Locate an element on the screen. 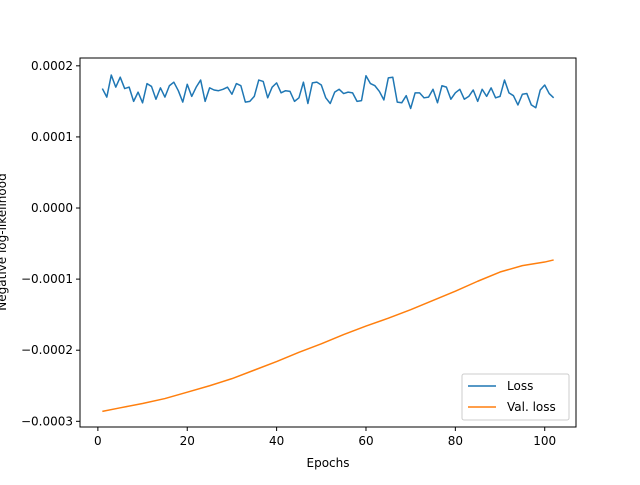 Image resolution: width=640 pixels, height=485 pixels. legend-label-val-loss: Val. loss is located at coordinates (531, 407).